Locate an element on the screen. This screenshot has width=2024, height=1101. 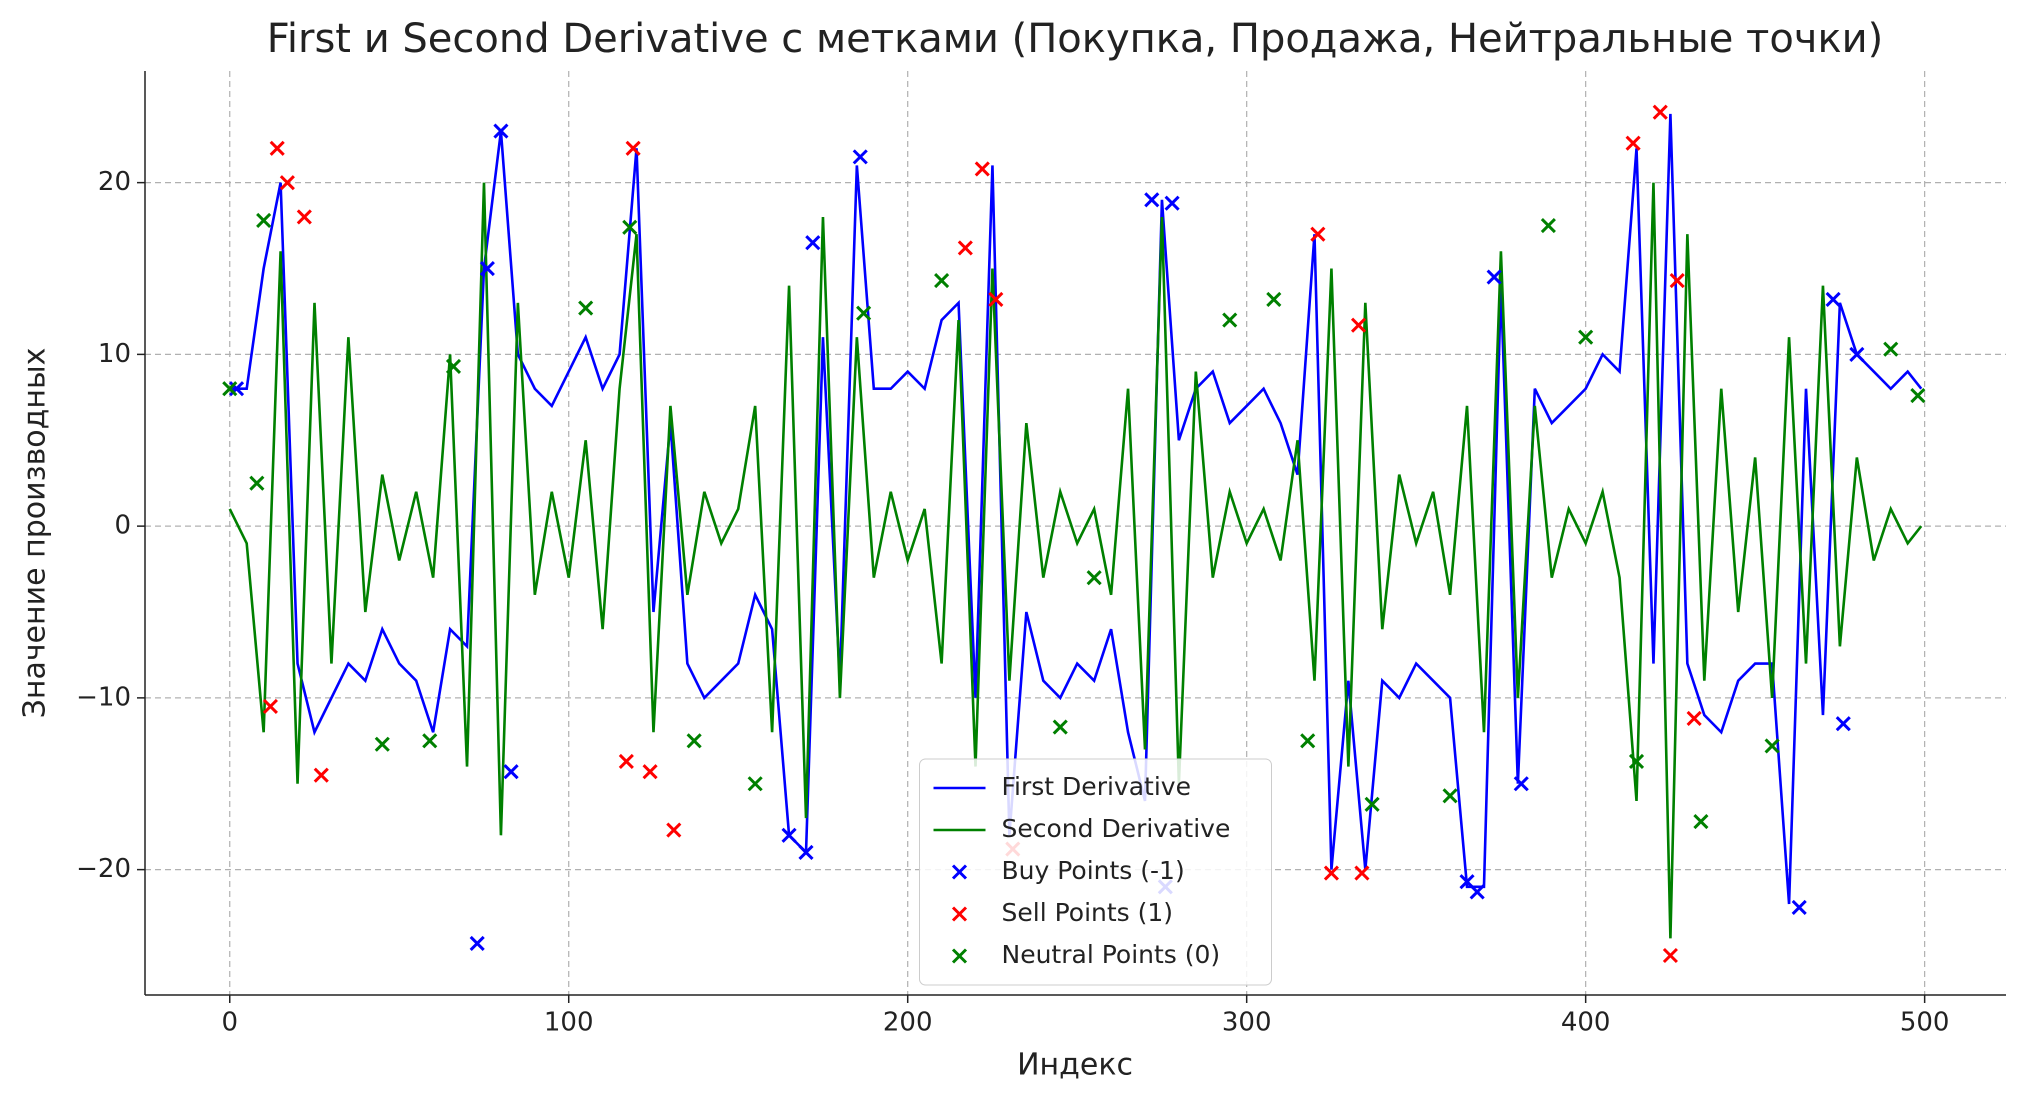
legend-box is located at coordinates (1095, 872).